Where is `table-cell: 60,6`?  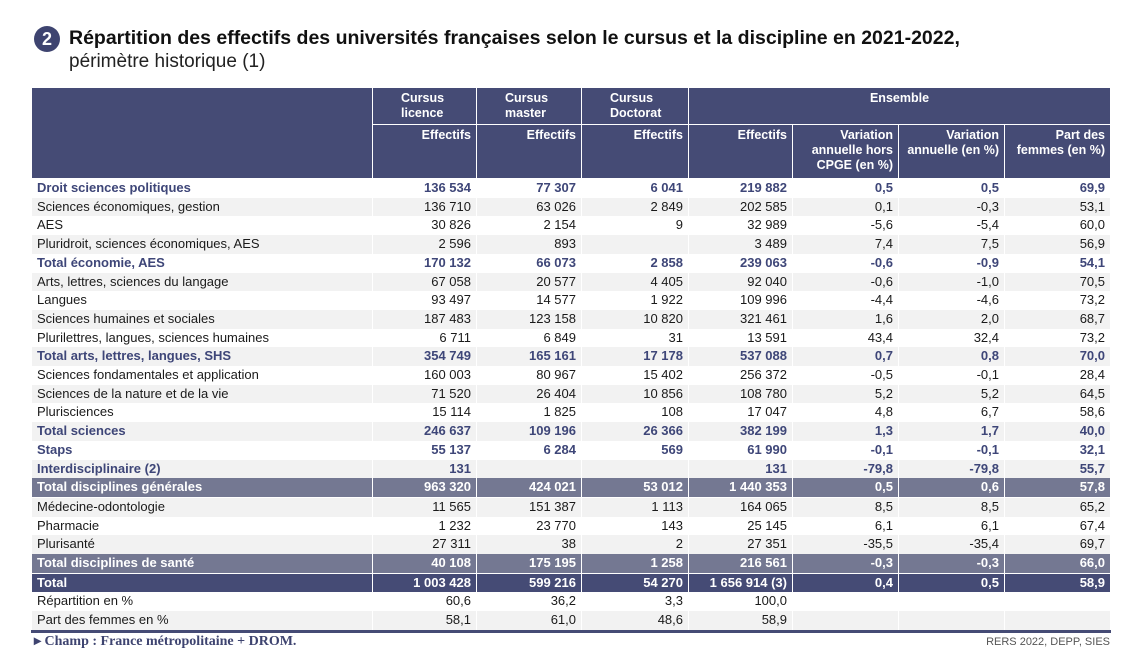 table-cell: 60,6 is located at coordinates (424, 602).